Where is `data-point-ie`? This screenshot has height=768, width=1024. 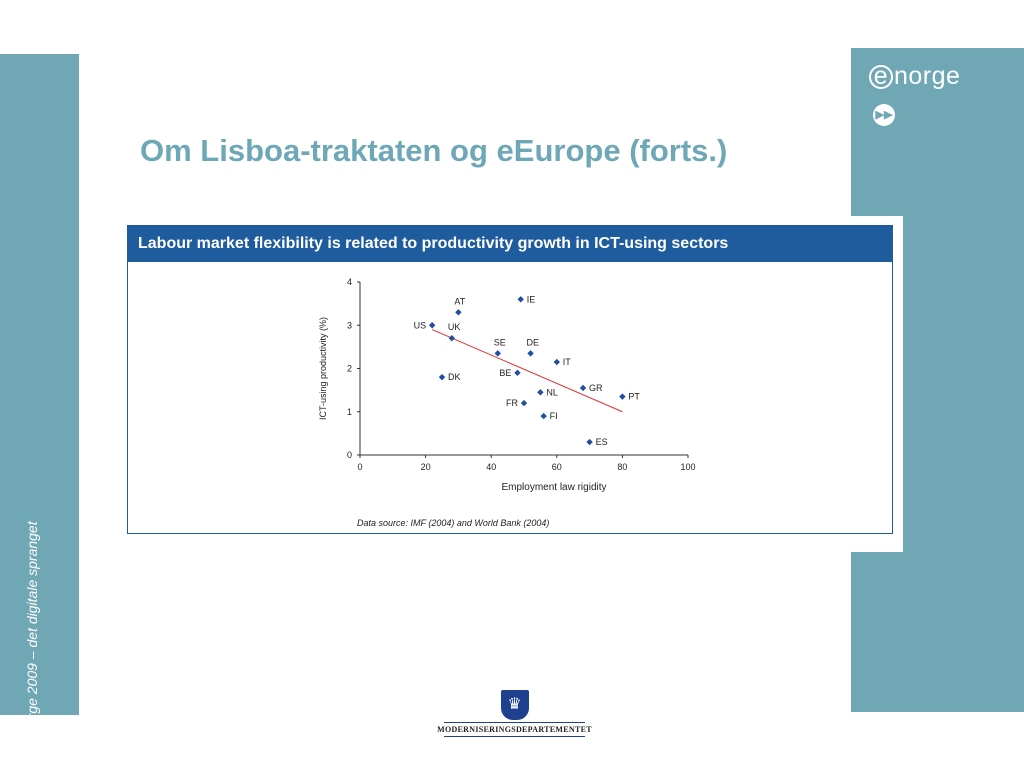 data-point-ie is located at coordinates (520, 299).